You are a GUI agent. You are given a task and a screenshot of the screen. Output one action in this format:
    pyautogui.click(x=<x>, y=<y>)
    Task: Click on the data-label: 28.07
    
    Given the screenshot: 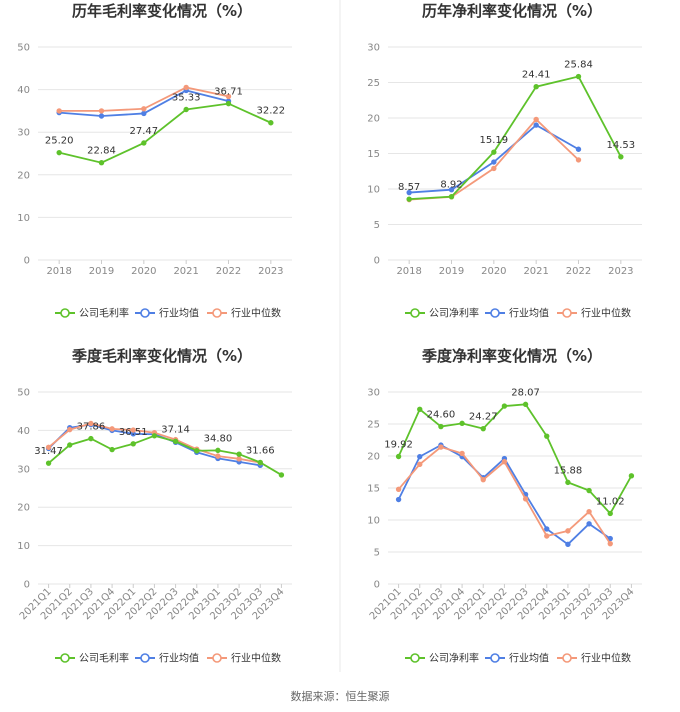 What is the action you would take?
    pyautogui.click(x=525, y=392)
    